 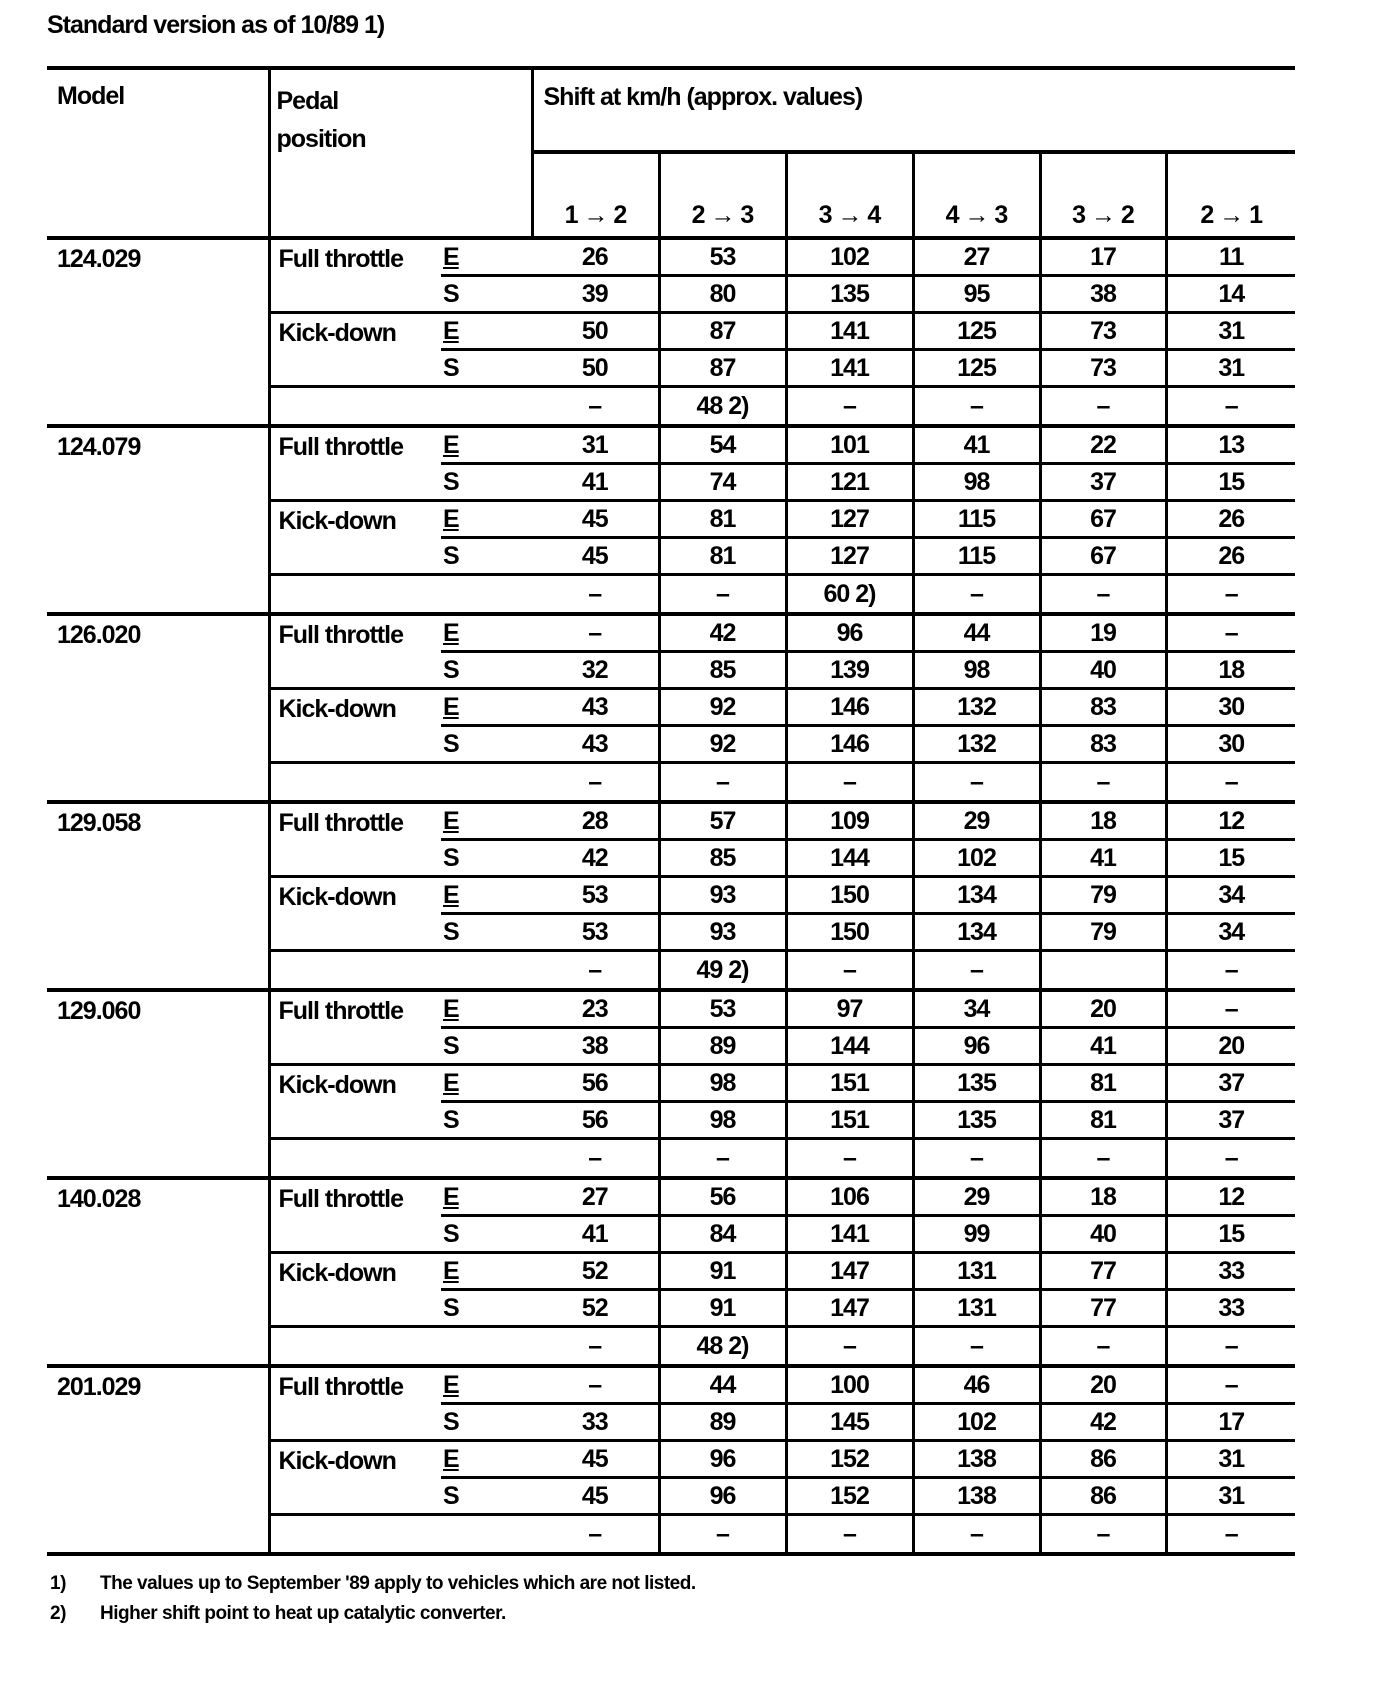 I want to click on value-cell: 95, so click(x=977, y=294).